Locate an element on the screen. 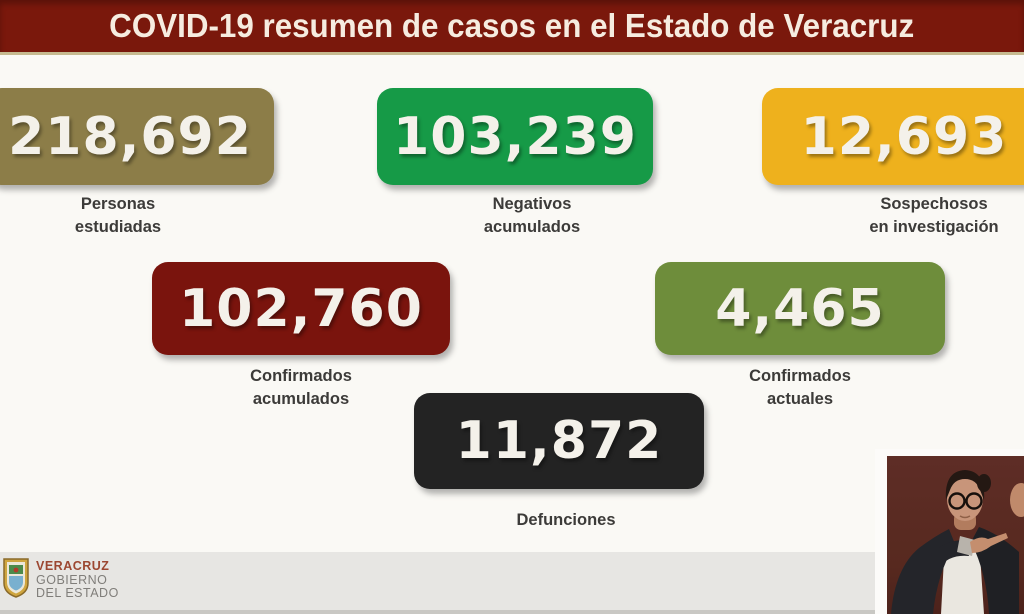 Image resolution: width=1024 pixels, height=614 pixels. stat-value-defunciones: 11,872 is located at coordinates (559, 441).